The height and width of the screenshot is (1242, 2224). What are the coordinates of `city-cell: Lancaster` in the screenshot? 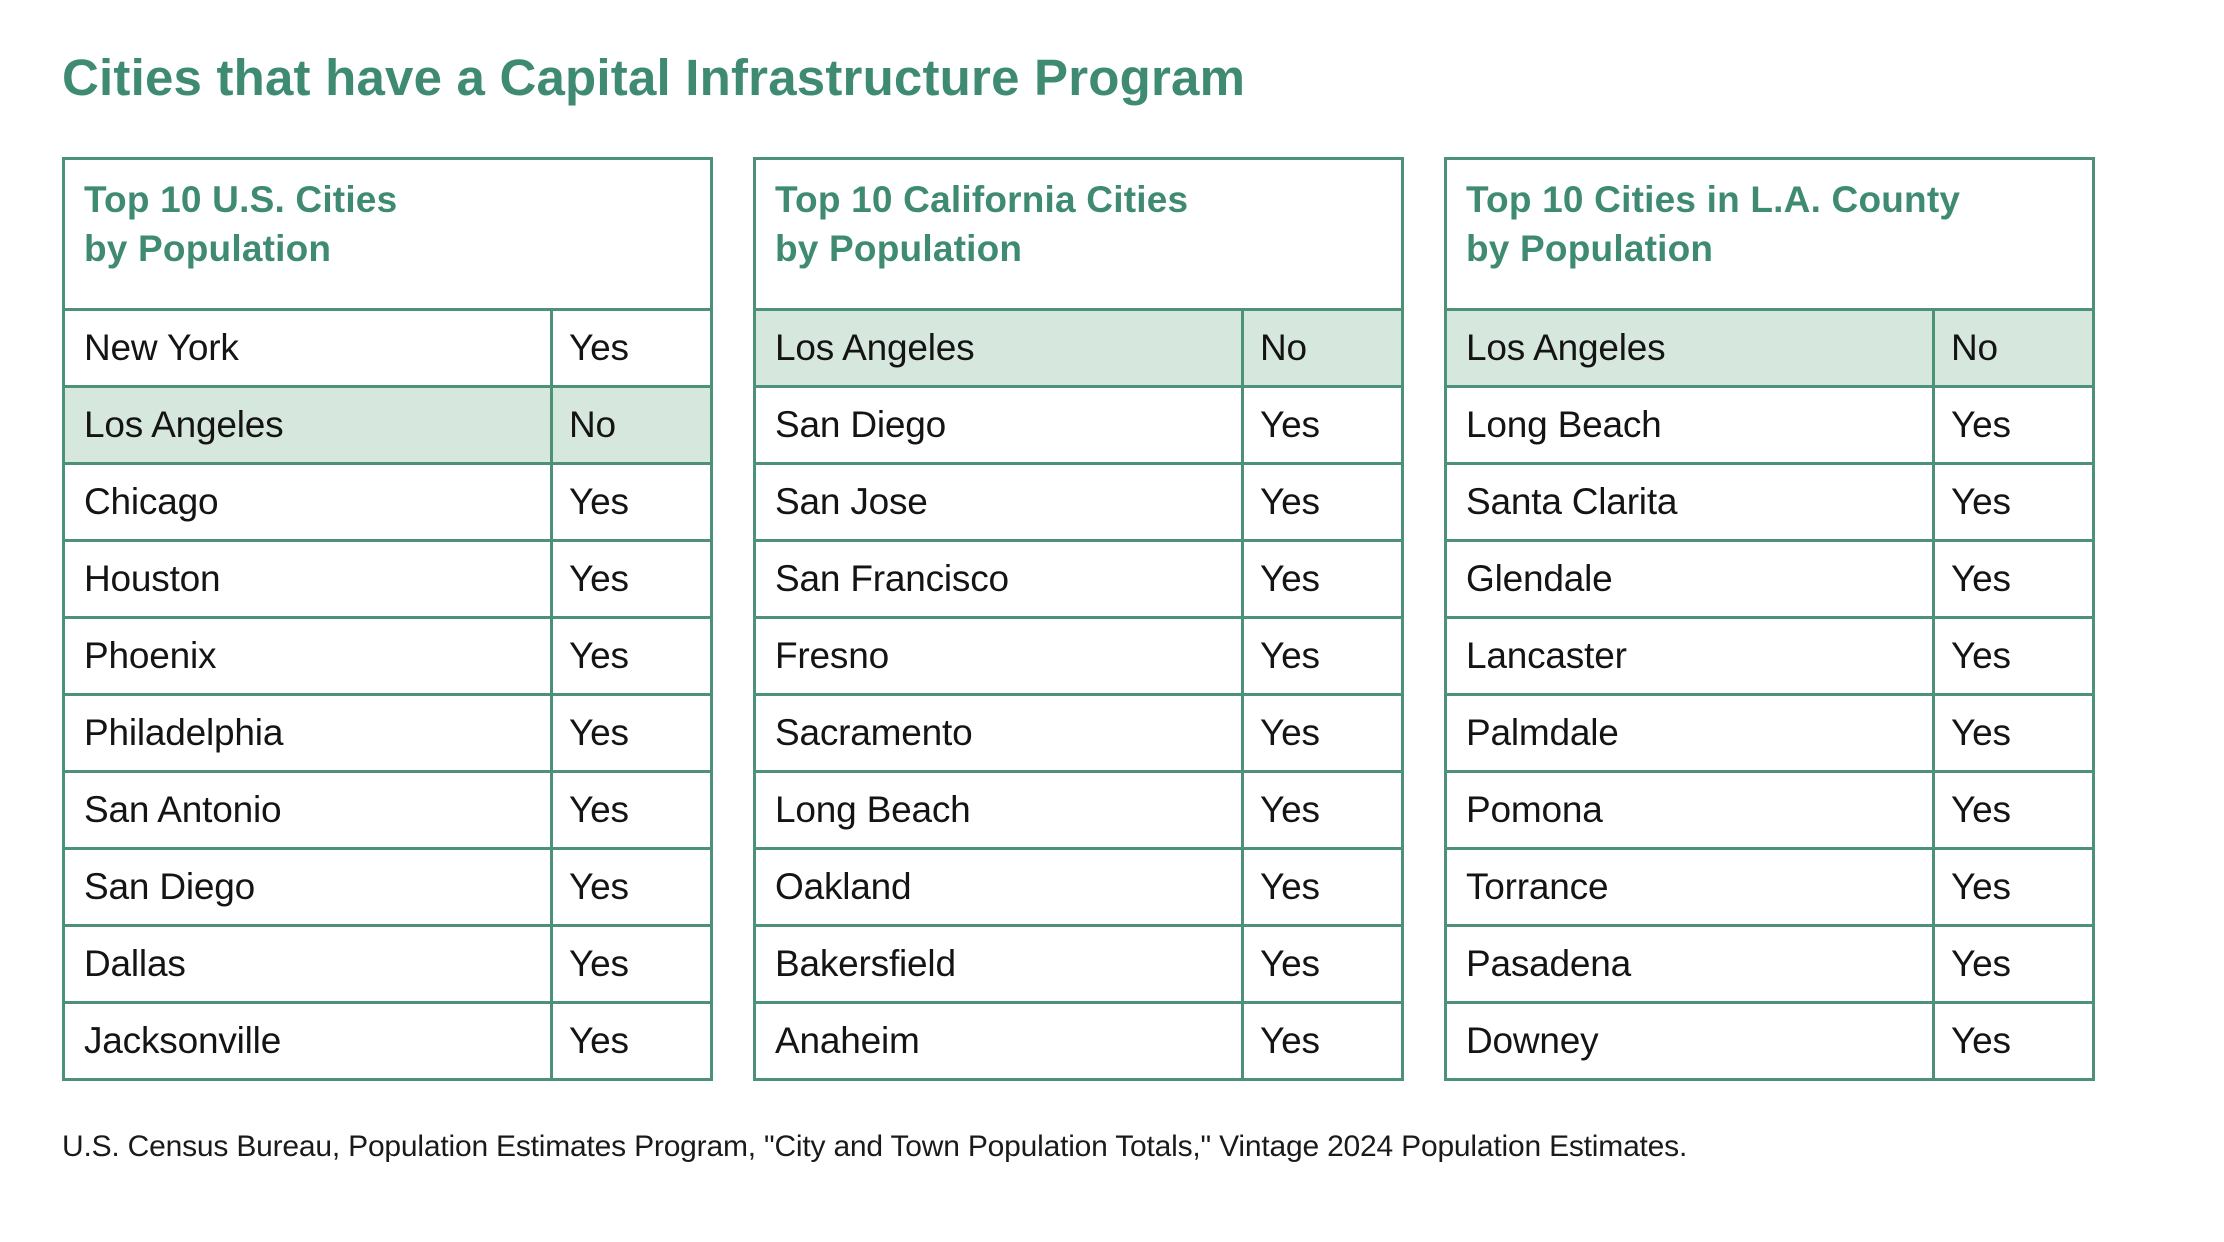 It's located at (1691, 656).